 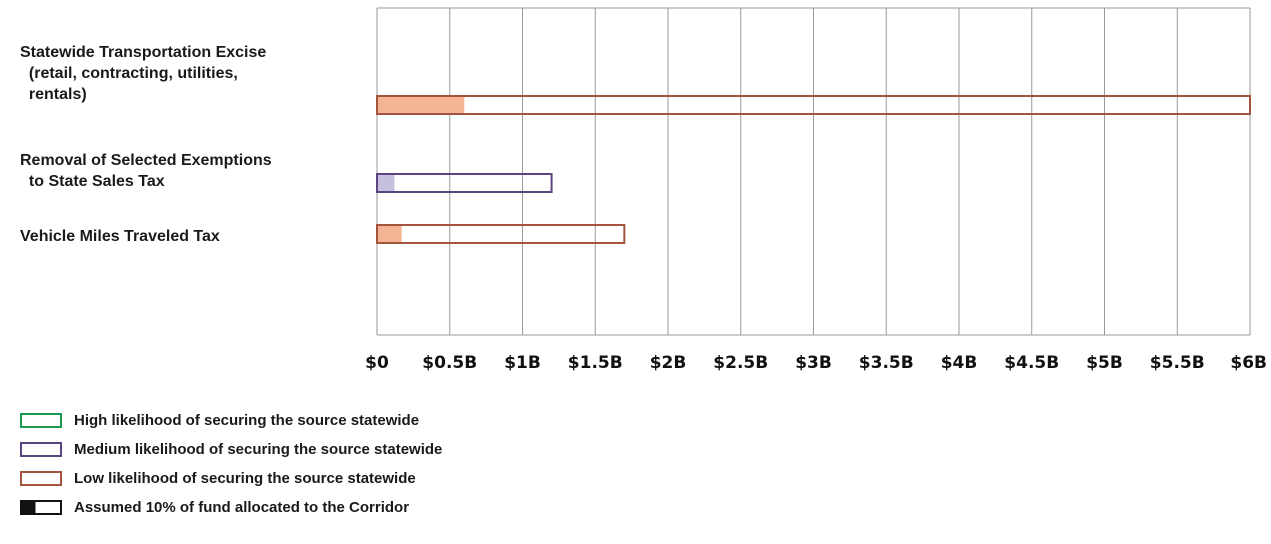 I want to click on legend-swatch-high, so click(x=41, y=420).